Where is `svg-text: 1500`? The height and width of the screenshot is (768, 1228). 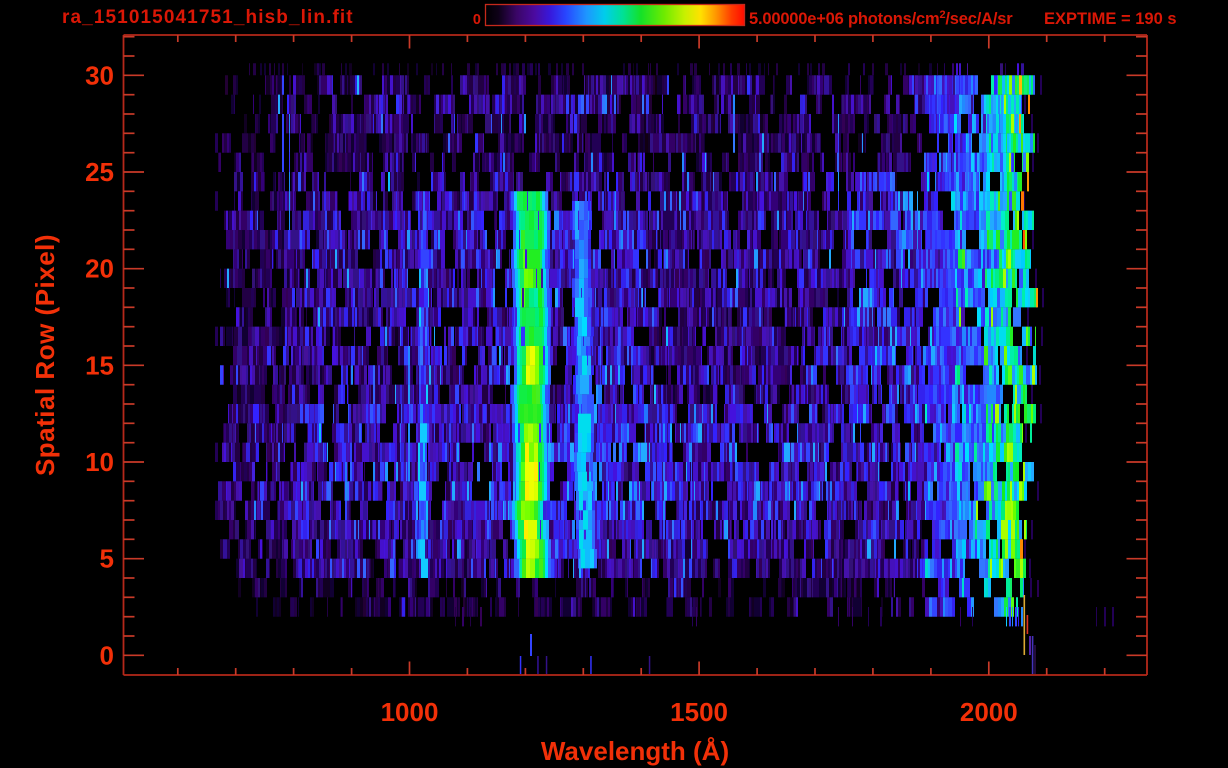
svg-text: 1500 is located at coordinates (699, 712).